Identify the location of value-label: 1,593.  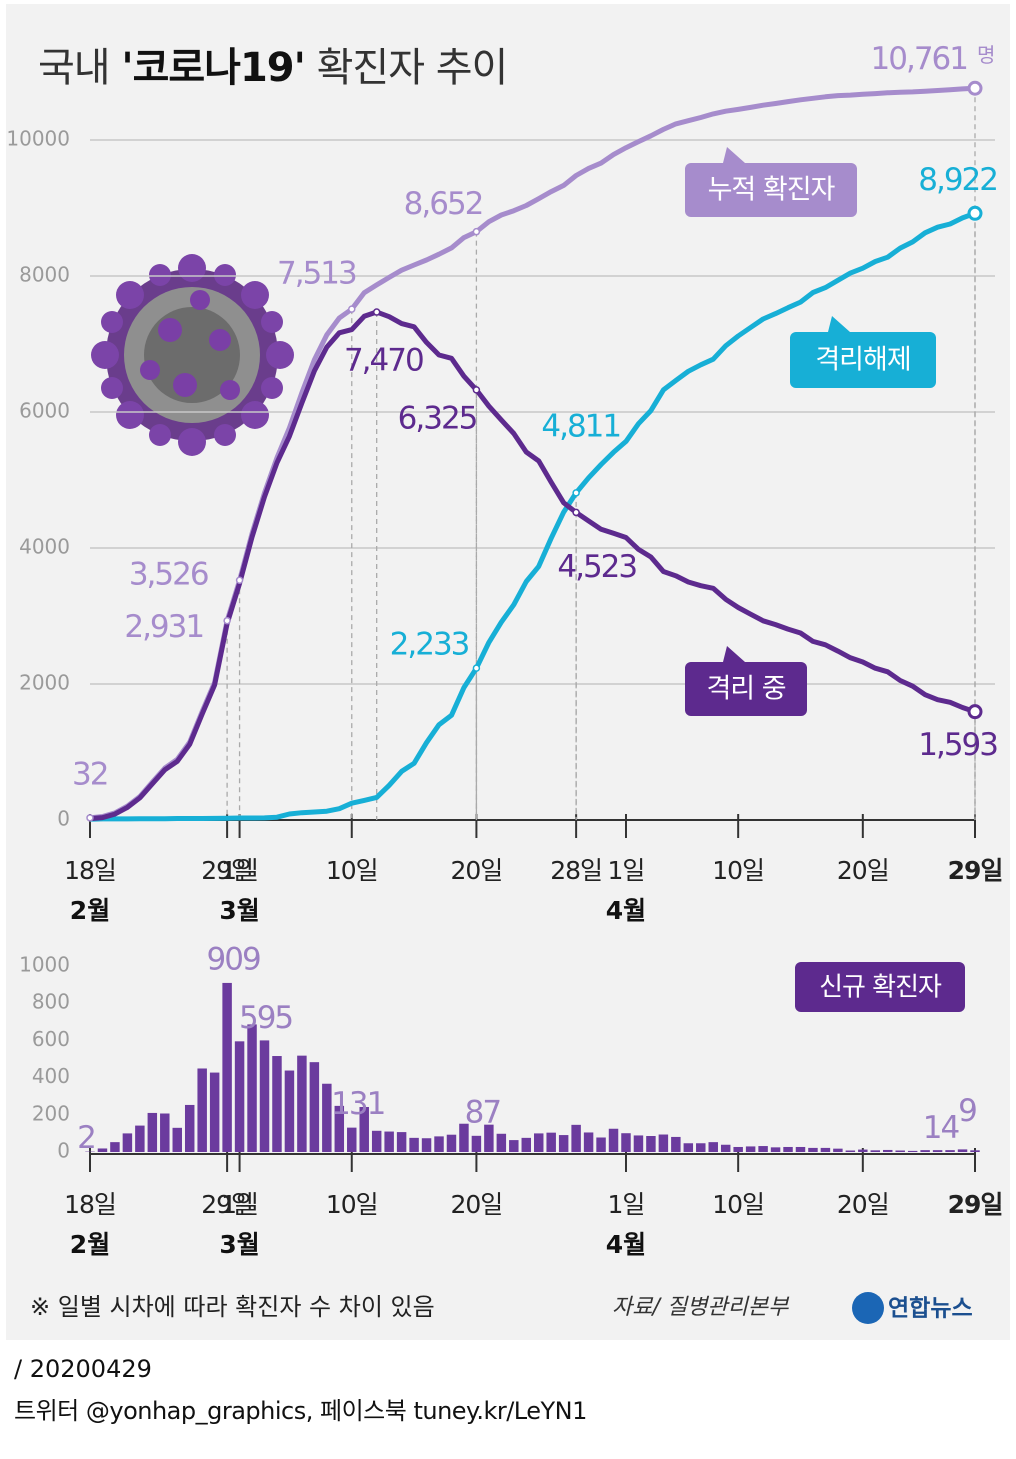
(957, 745).